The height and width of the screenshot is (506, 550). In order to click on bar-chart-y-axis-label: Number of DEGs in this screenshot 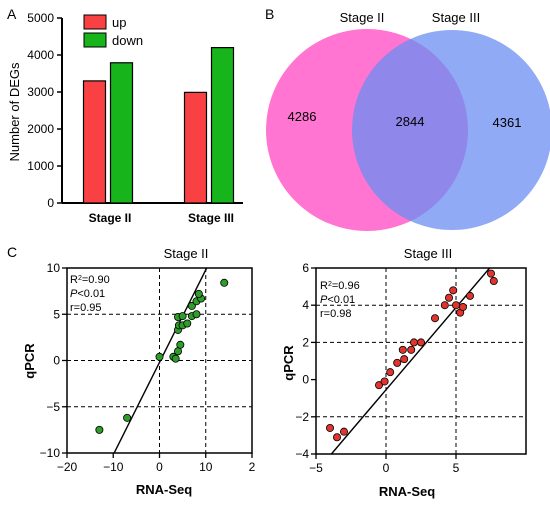, I will do `click(14, 111)`.